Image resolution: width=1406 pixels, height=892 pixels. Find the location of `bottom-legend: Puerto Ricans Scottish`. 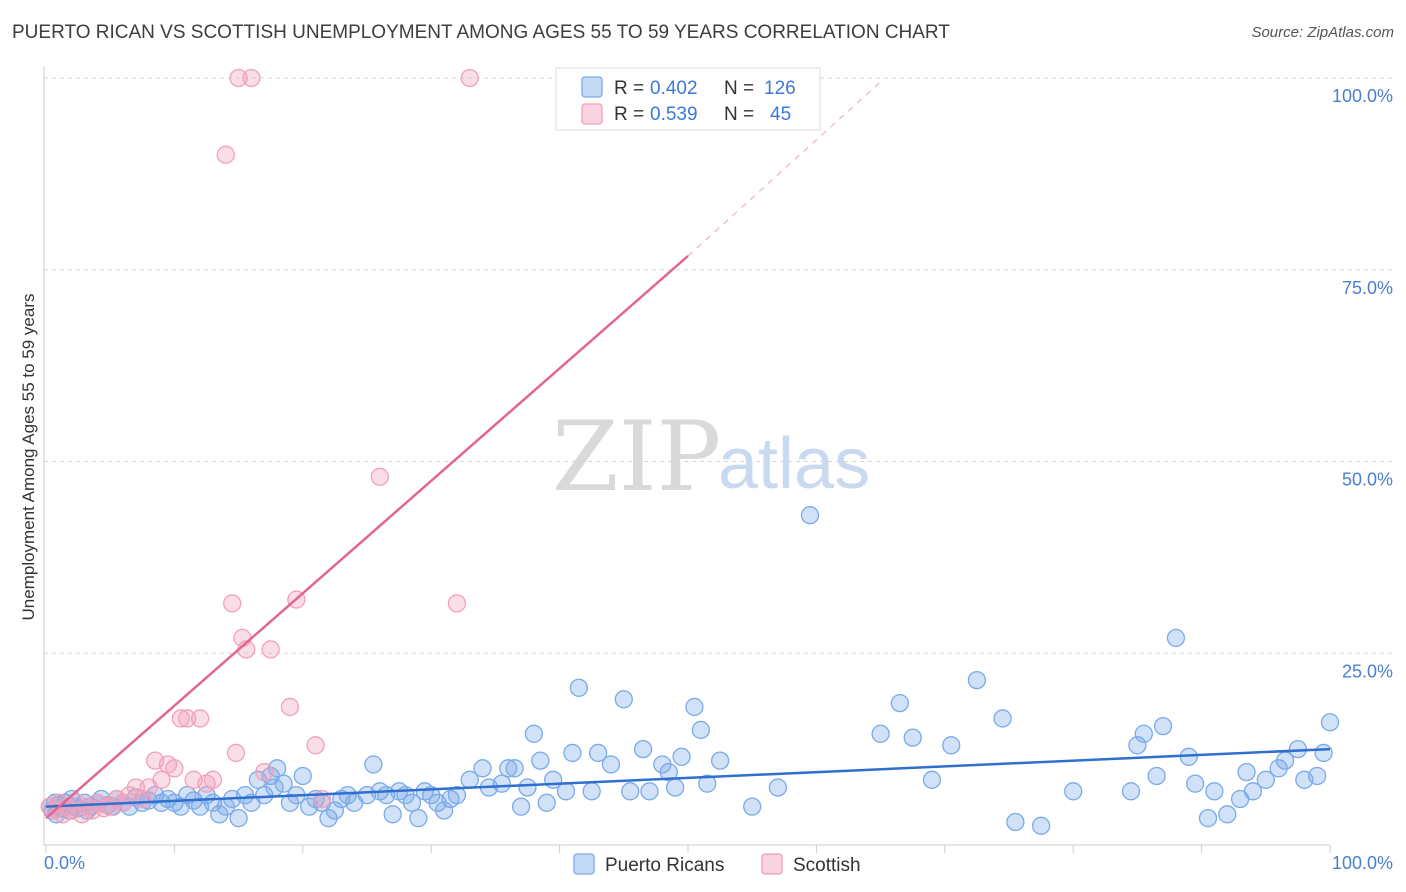

bottom-legend: Puerto Ricans Scottish is located at coordinates (717, 864).